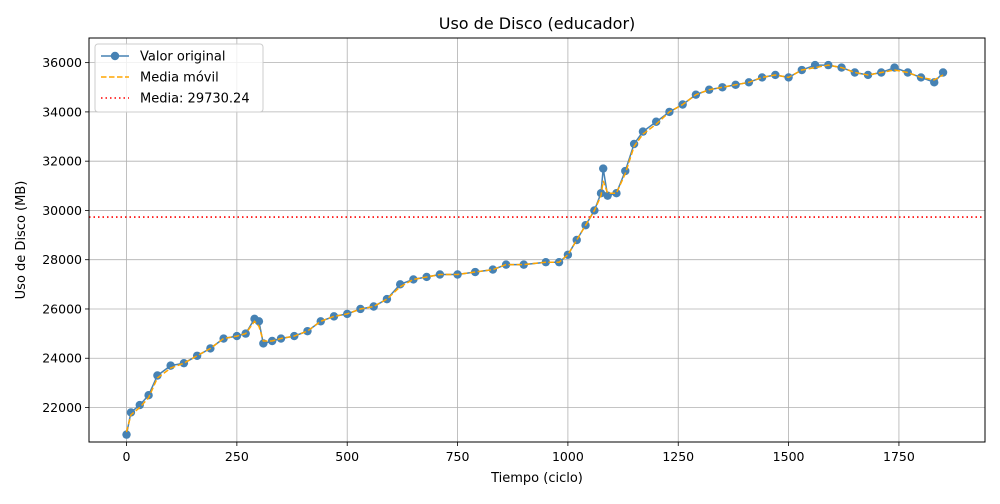 This screenshot has width=1000, height=504. Describe the element at coordinates (62, 358) in the screenshot. I see `y-tick-label: 24000` at that location.